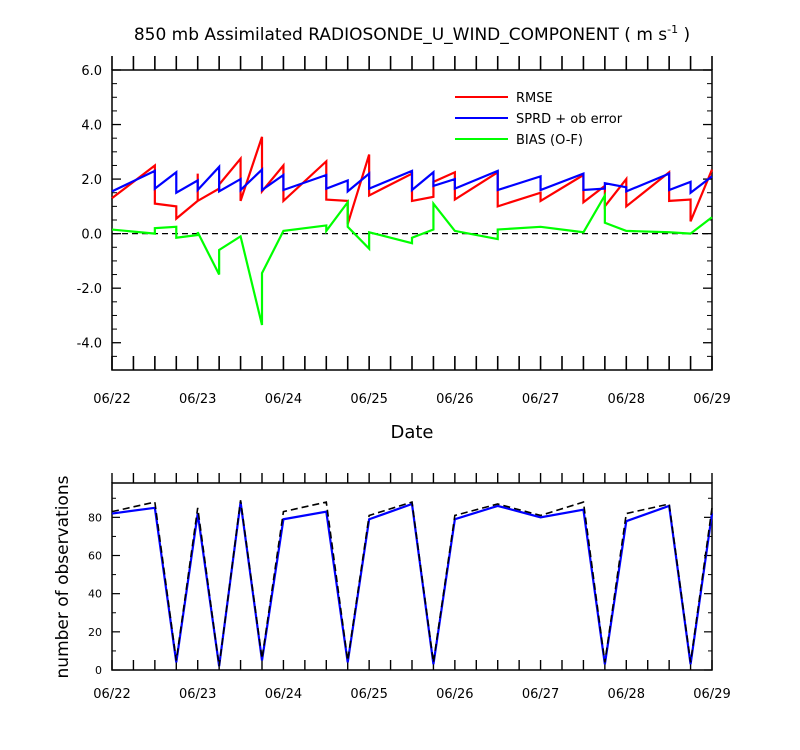 The width and height of the screenshot is (800, 750). What do you see at coordinates (540, 694) in the screenshot?
I see `bottom-x-tick-label: 06/27` at bounding box center [540, 694].